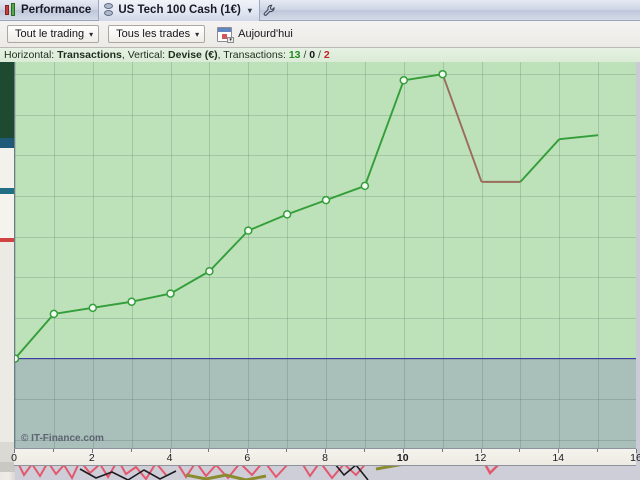 Image resolution: width=640 pixels, height=480 pixels. I want to click on x-axis-label: 8, so click(325, 458).